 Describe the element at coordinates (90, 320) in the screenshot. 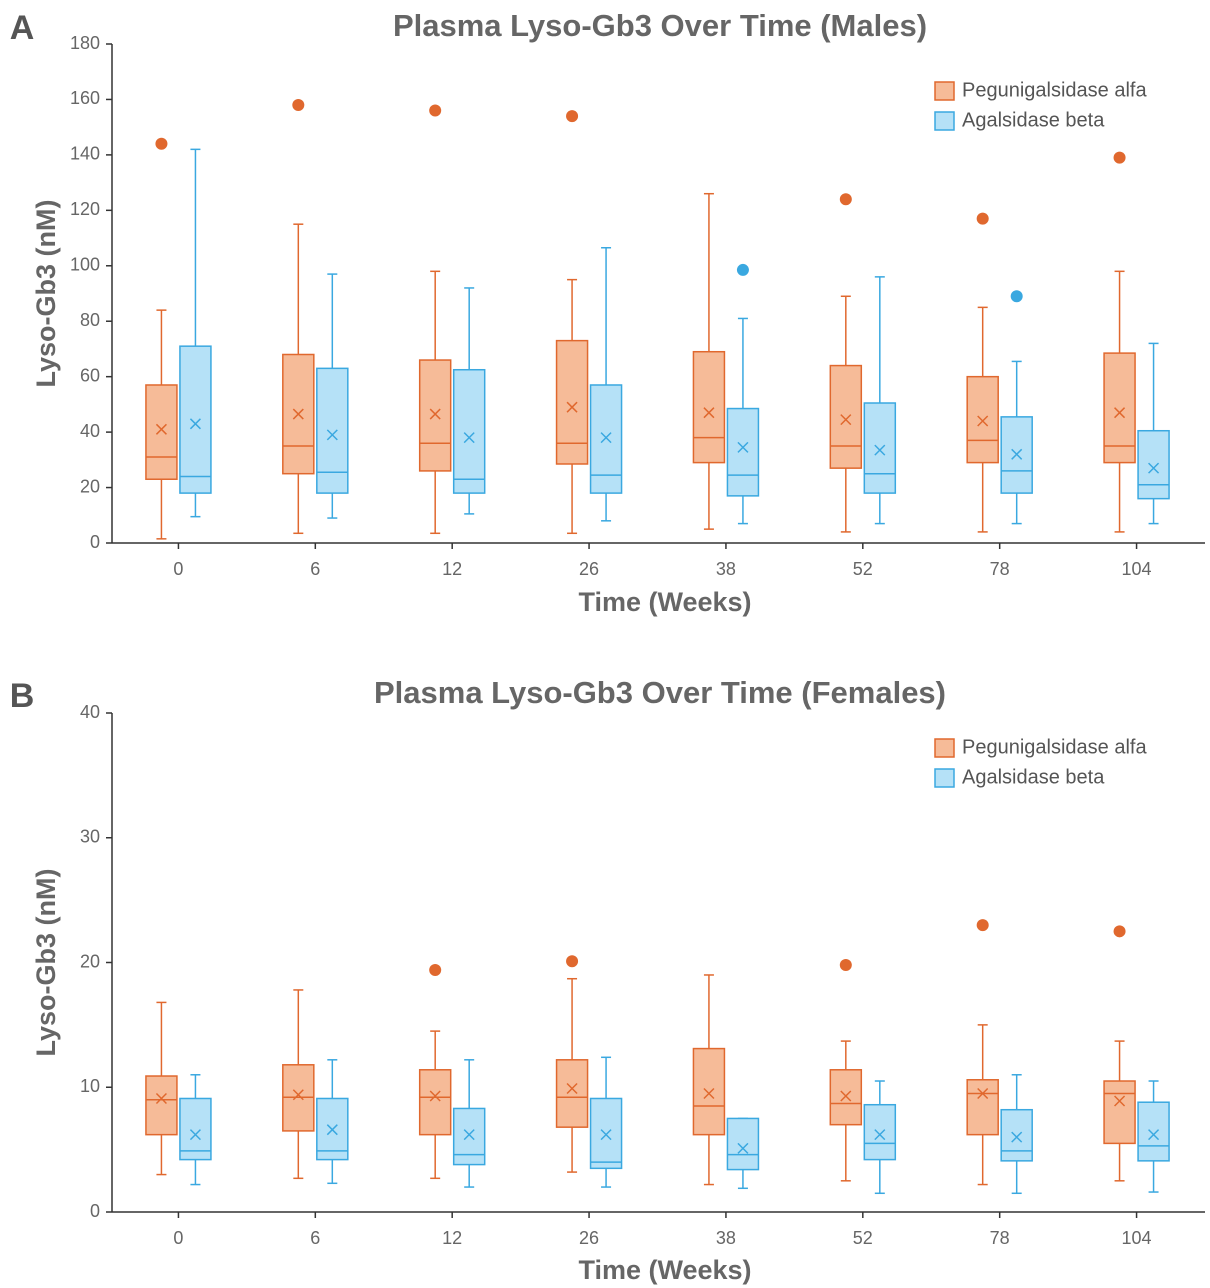

I see `y-tick-label: 80` at that location.